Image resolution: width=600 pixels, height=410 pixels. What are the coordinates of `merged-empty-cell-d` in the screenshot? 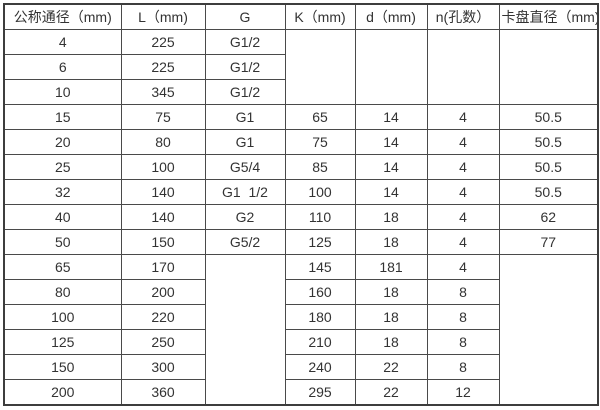 It's located at (391, 67).